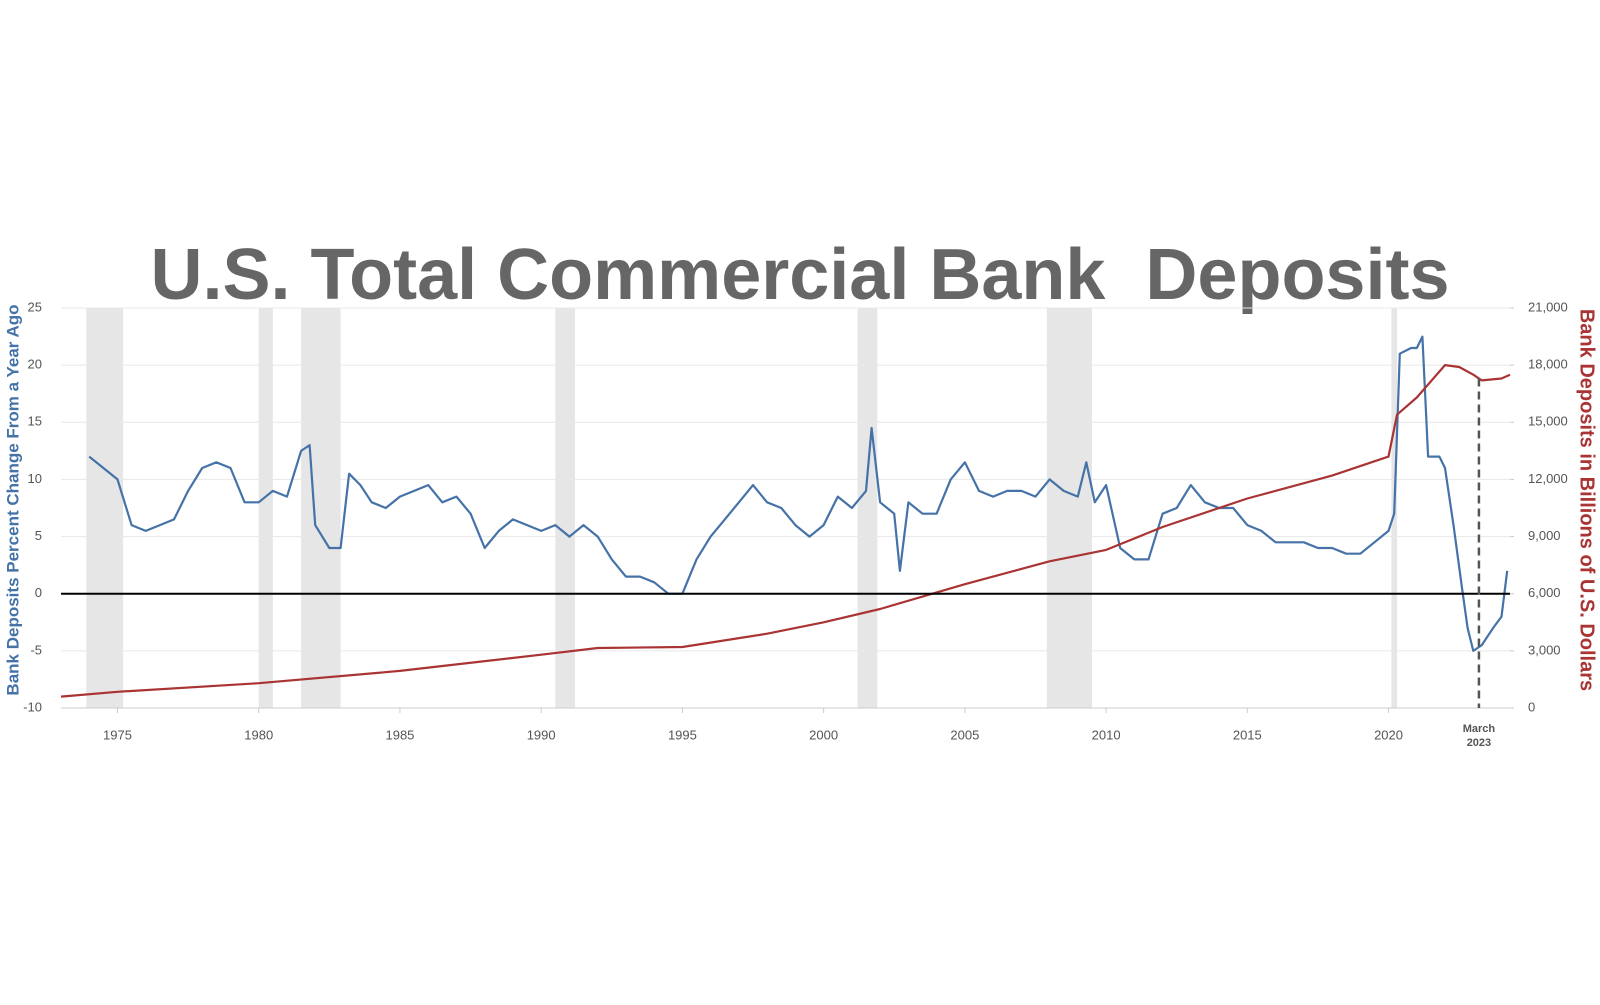 Image resolution: width=1600 pixels, height=1005 pixels. What do you see at coordinates (1548, 364) in the screenshot?
I see `y2-tick-label: 18,000` at bounding box center [1548, 364].